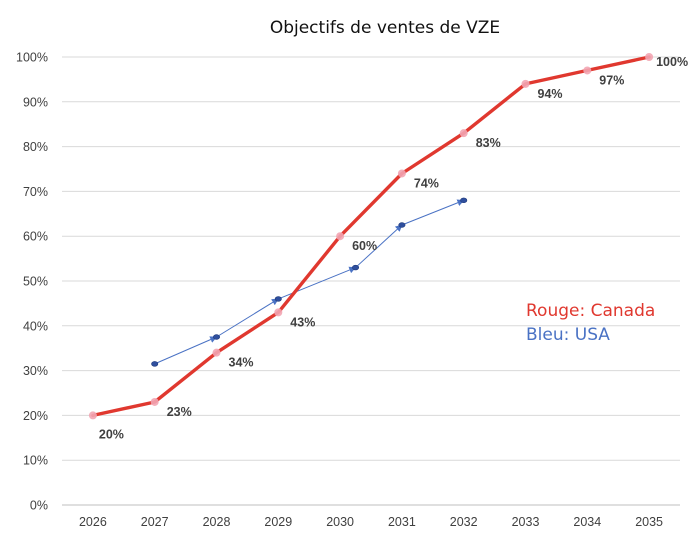 This screenshot has height=548, width=700. I want to click on y-tick-label: 10%, so click(35, 461).